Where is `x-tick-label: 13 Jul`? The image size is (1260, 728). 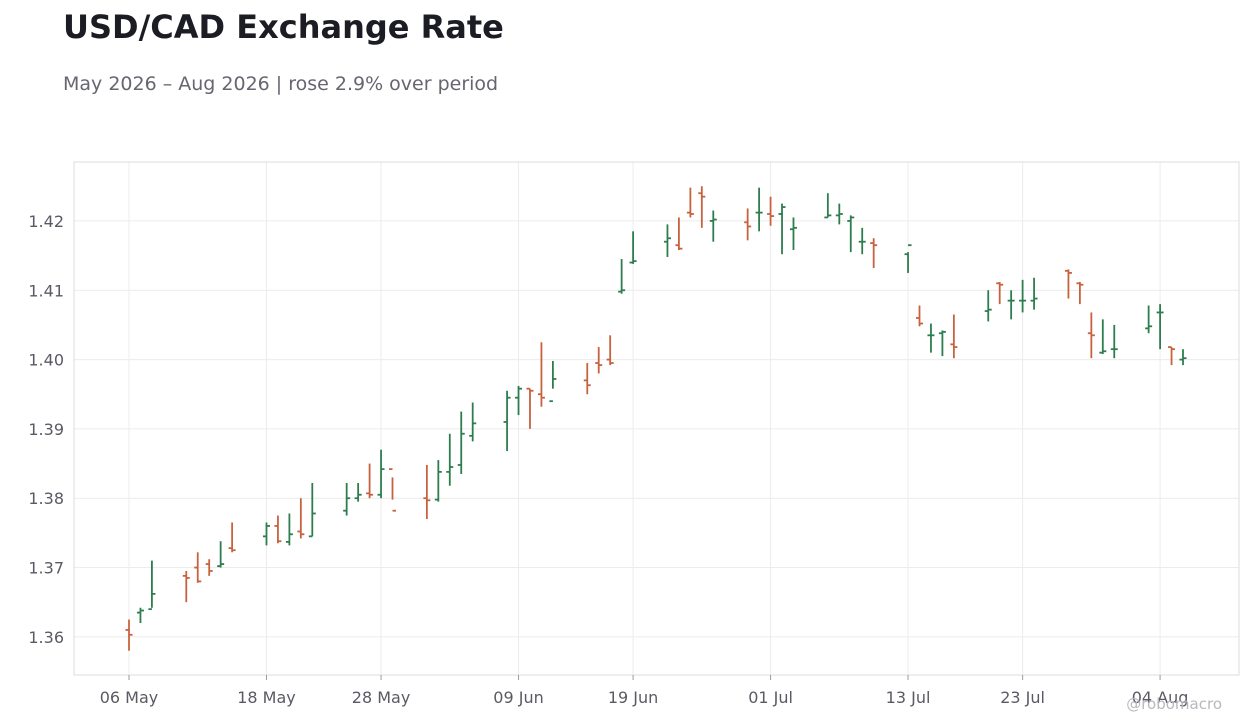 x-tick-label: 13 Jul is located at coordinates (908, 697).